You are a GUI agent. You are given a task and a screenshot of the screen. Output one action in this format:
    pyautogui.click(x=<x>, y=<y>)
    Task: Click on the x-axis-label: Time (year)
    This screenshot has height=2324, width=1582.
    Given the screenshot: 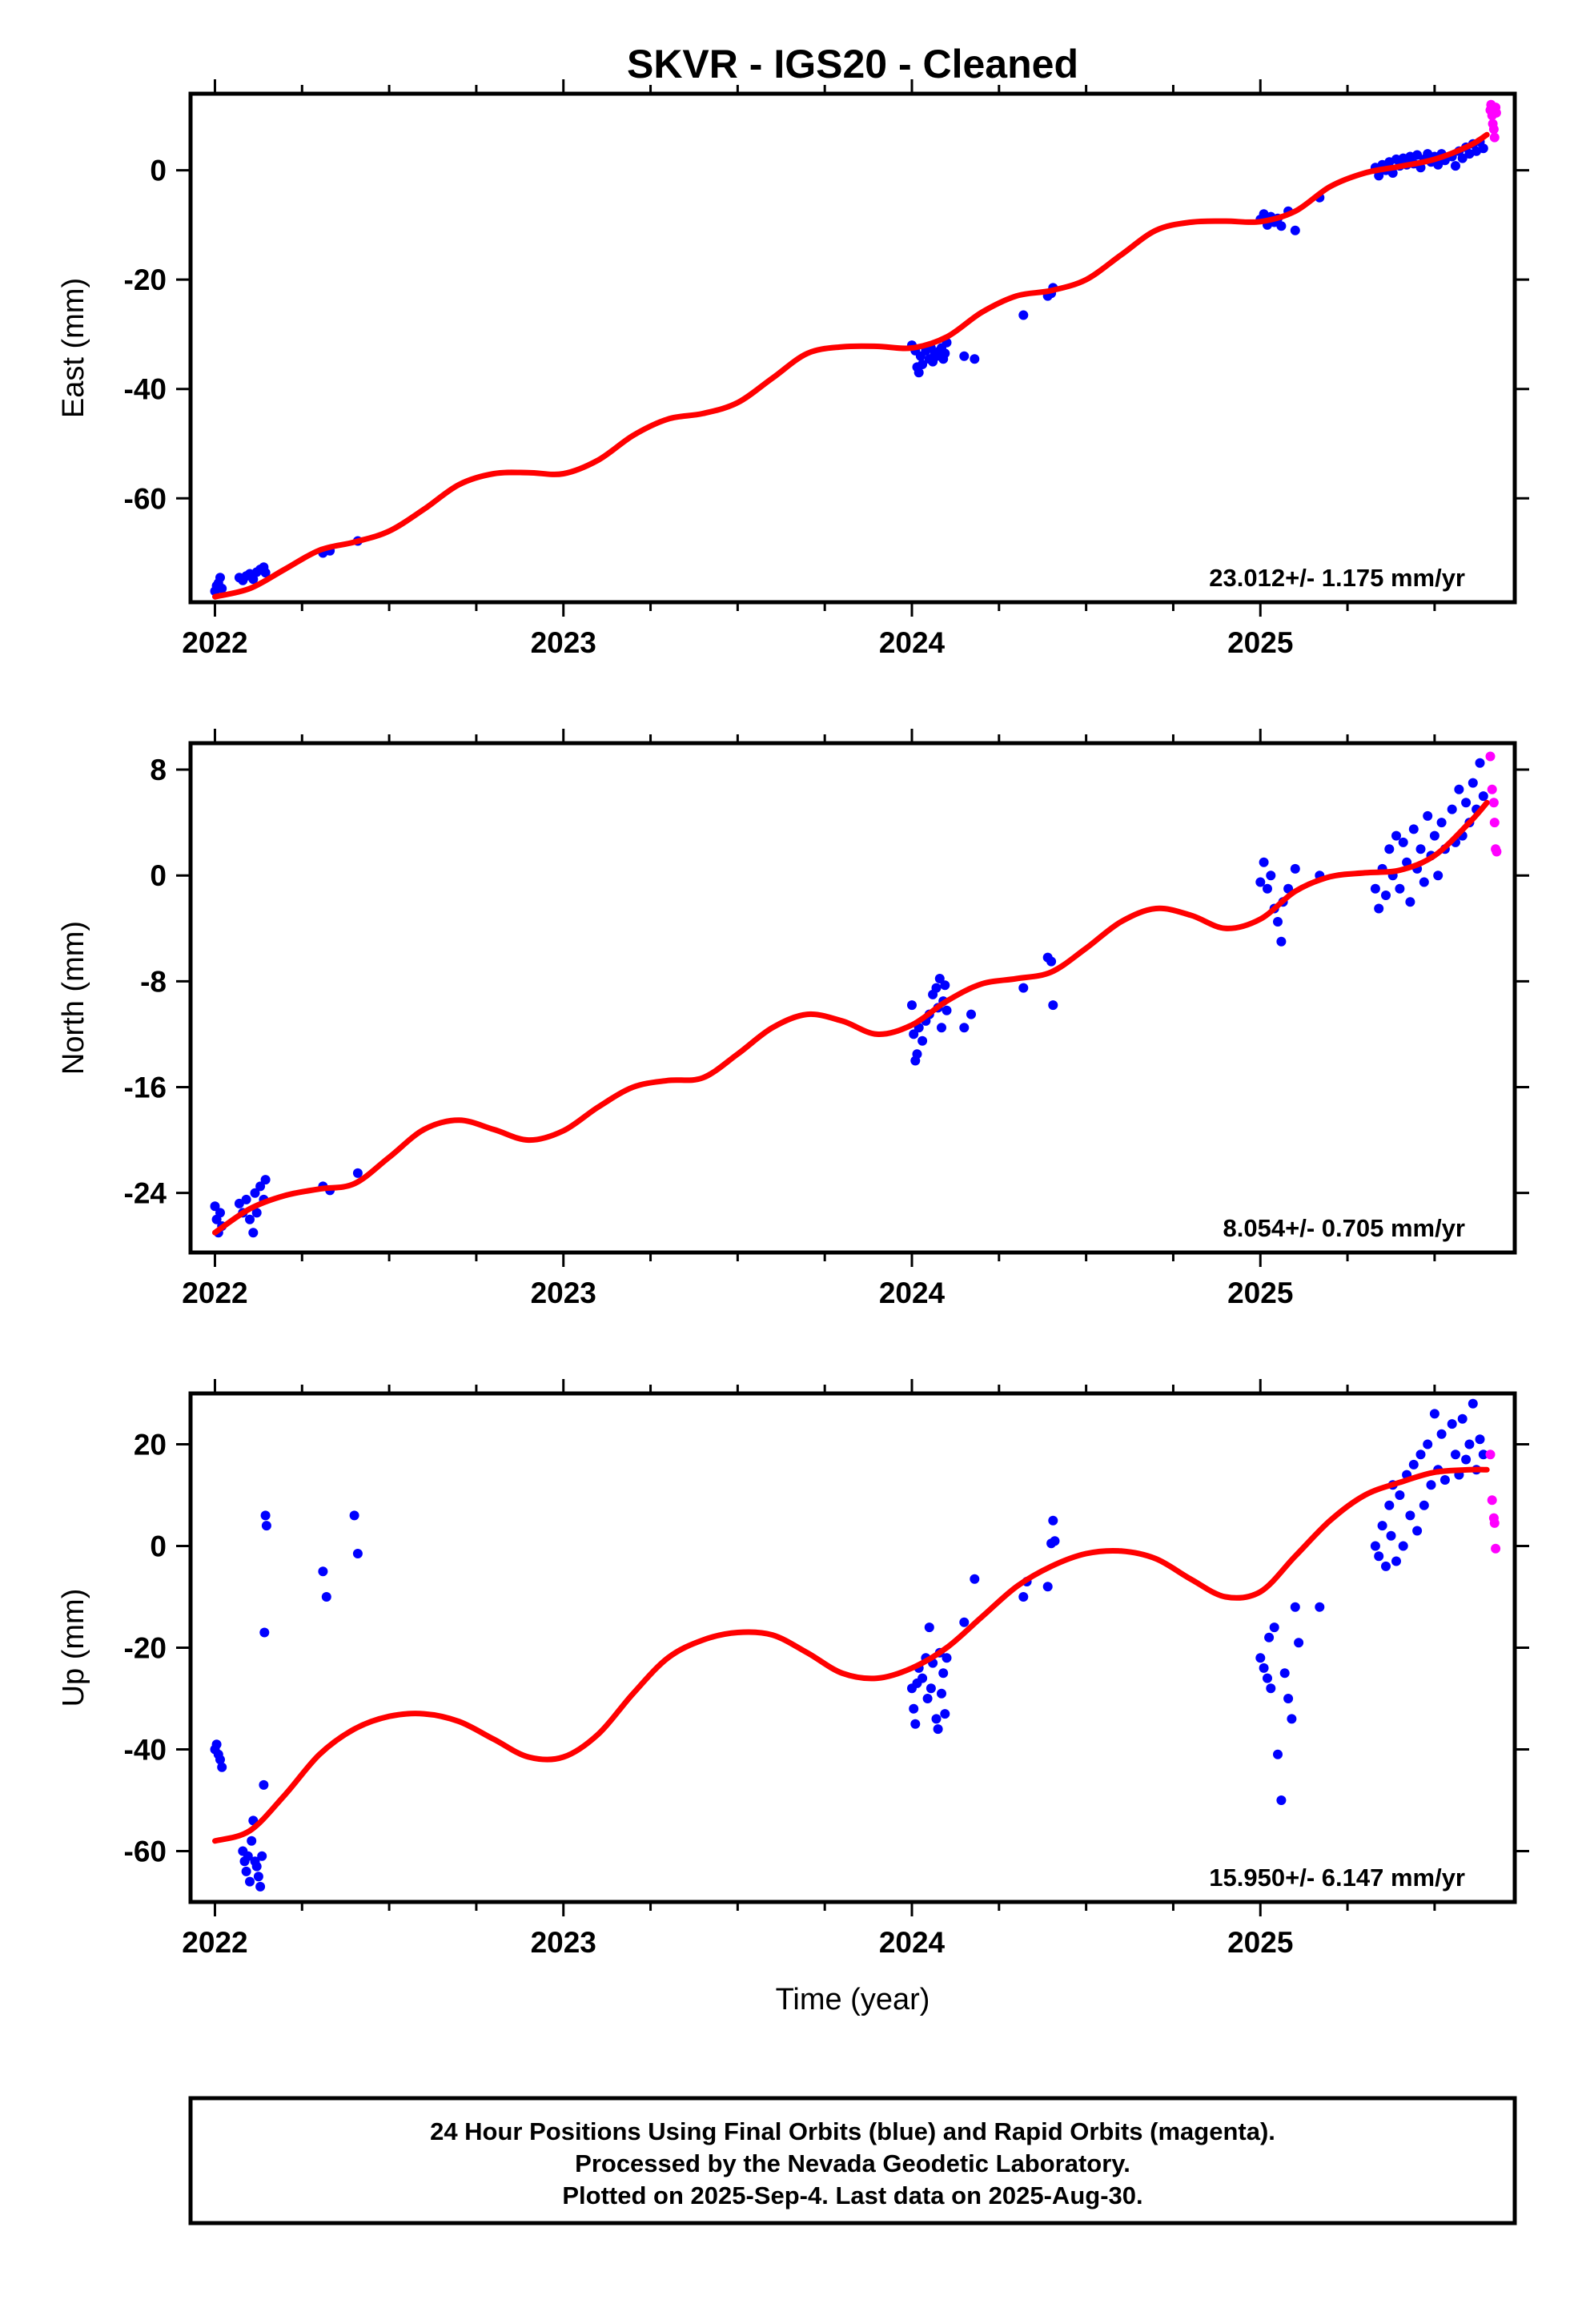 What is the action you would take?
    pyautogui.click(x=853, y=1999)
    